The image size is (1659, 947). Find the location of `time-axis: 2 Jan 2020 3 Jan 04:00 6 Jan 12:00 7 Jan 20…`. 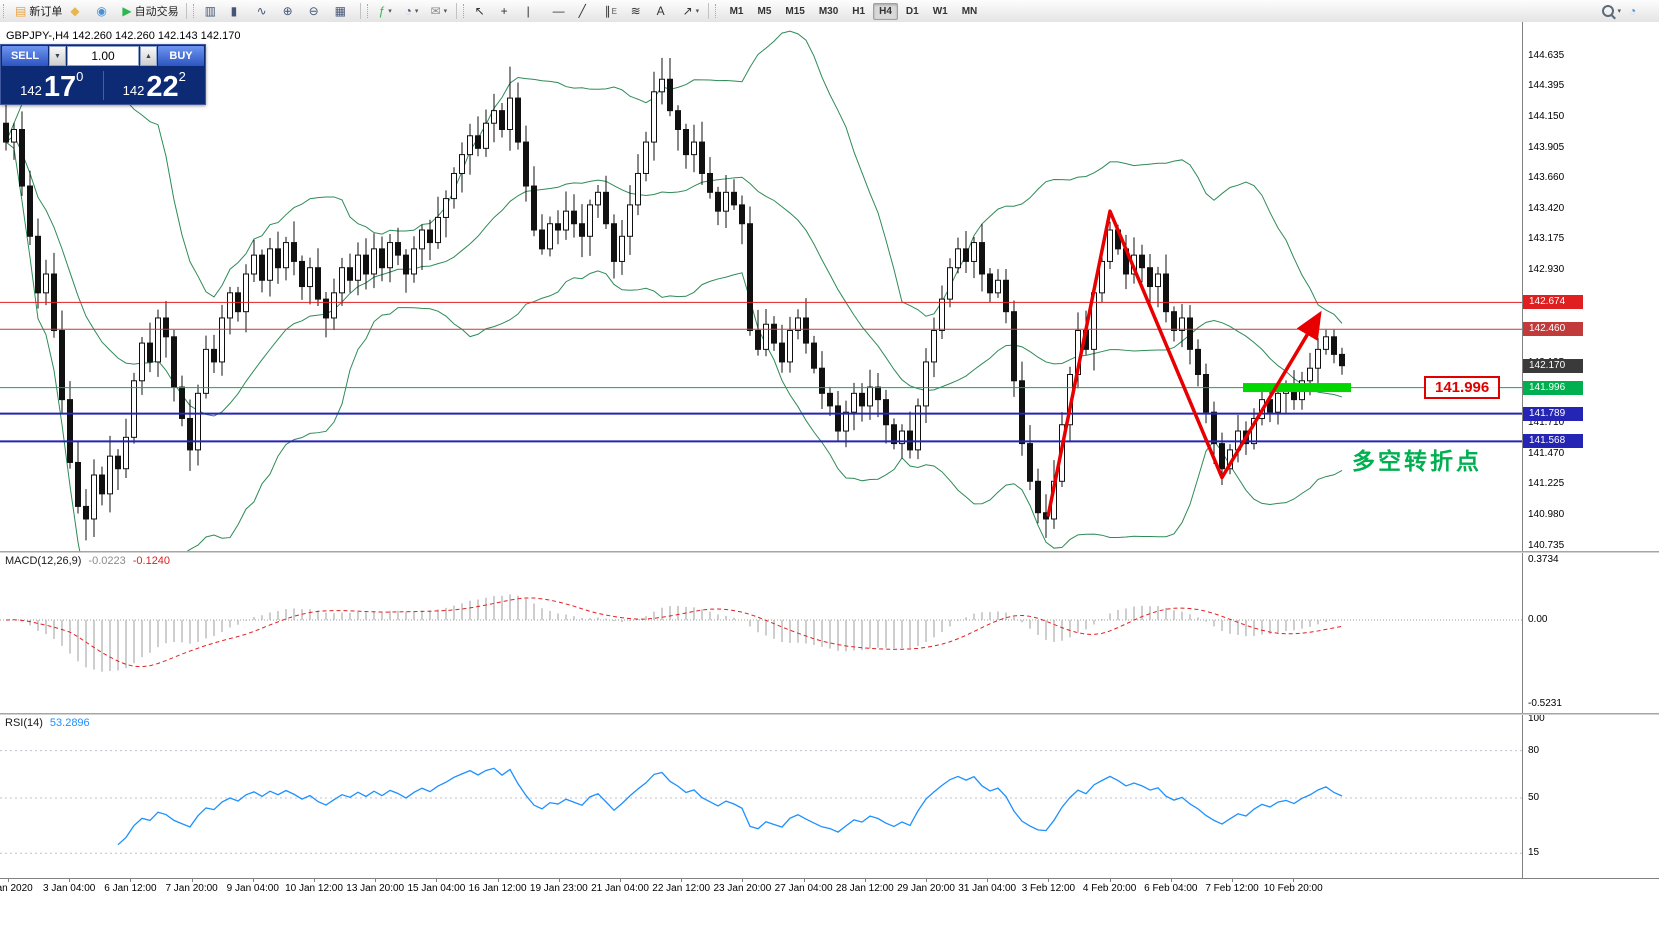

time-axis: 2 Jan 2020 3 Jan 04:00 6 Jan 12:00 7 Jan 20… is located at coordinates (829, 887).